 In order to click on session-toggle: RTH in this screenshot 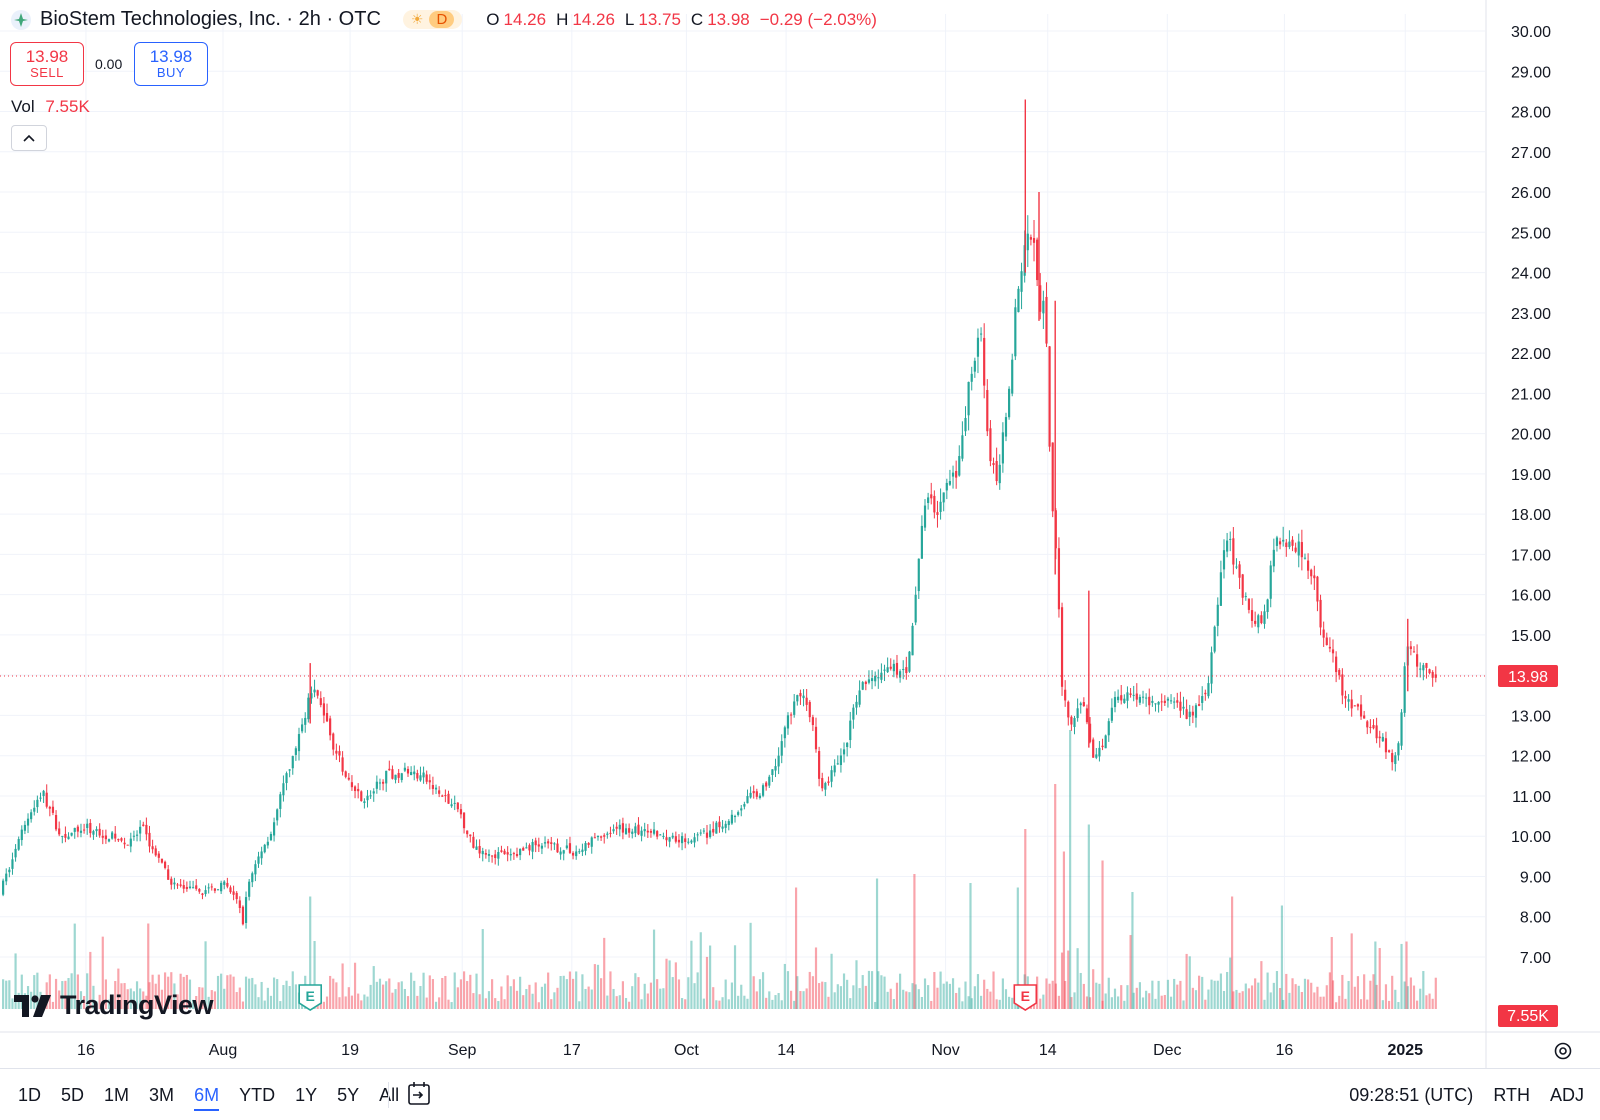, I will do `click(1511, 1095)`.